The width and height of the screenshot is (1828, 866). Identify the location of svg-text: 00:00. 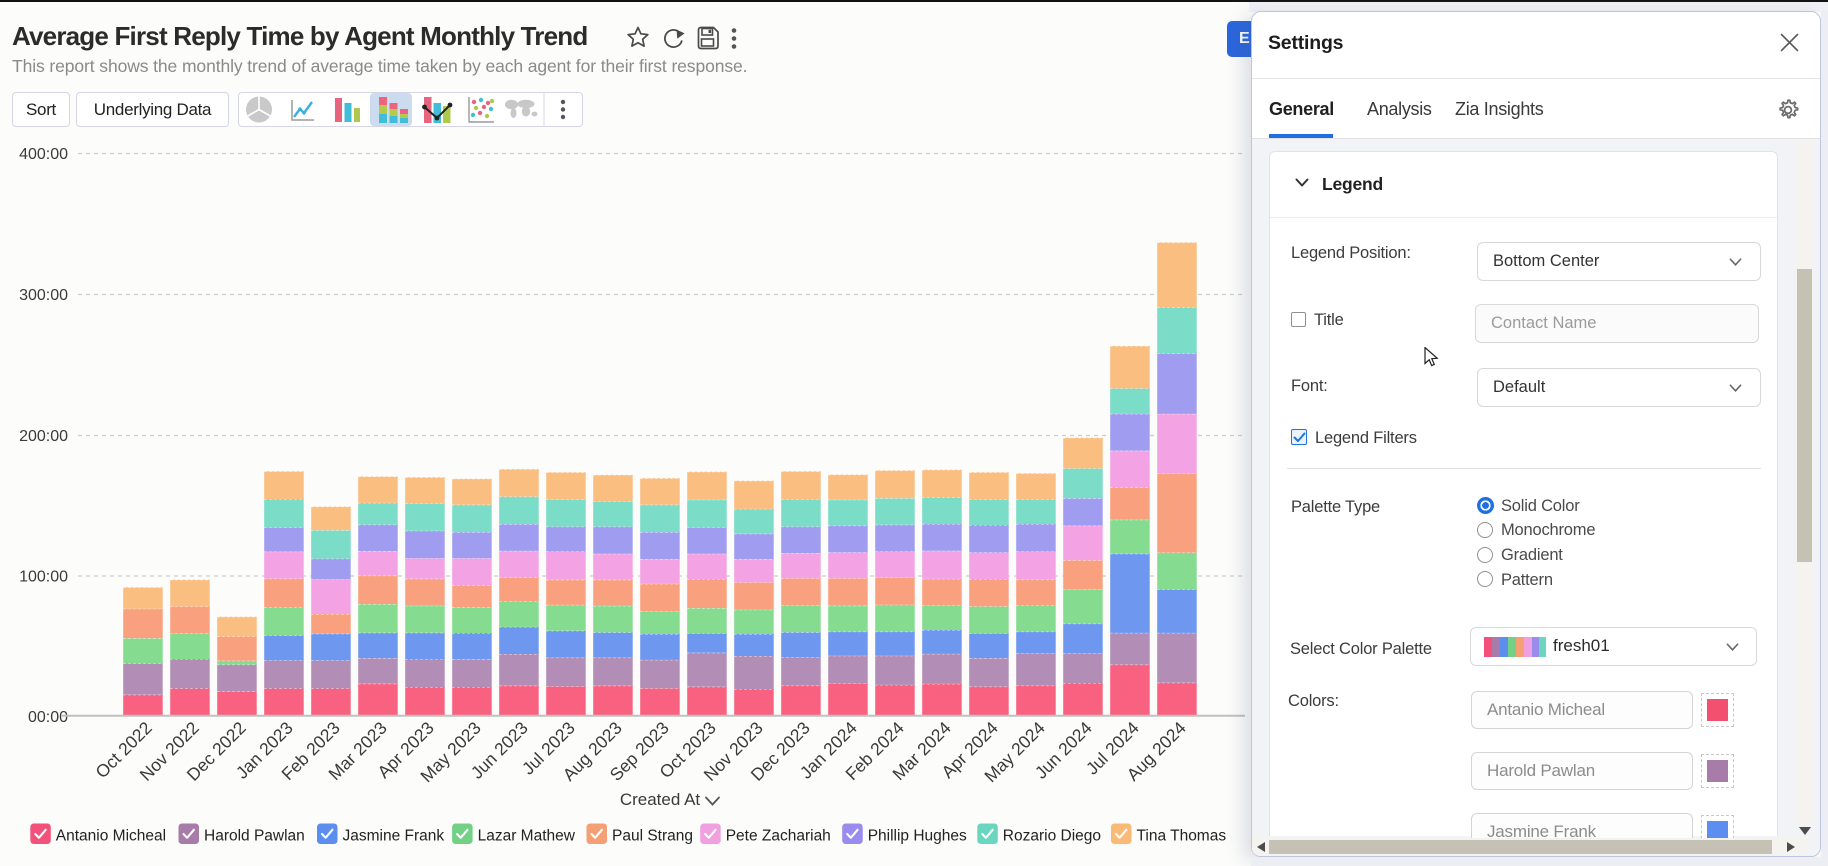
(48, 717).